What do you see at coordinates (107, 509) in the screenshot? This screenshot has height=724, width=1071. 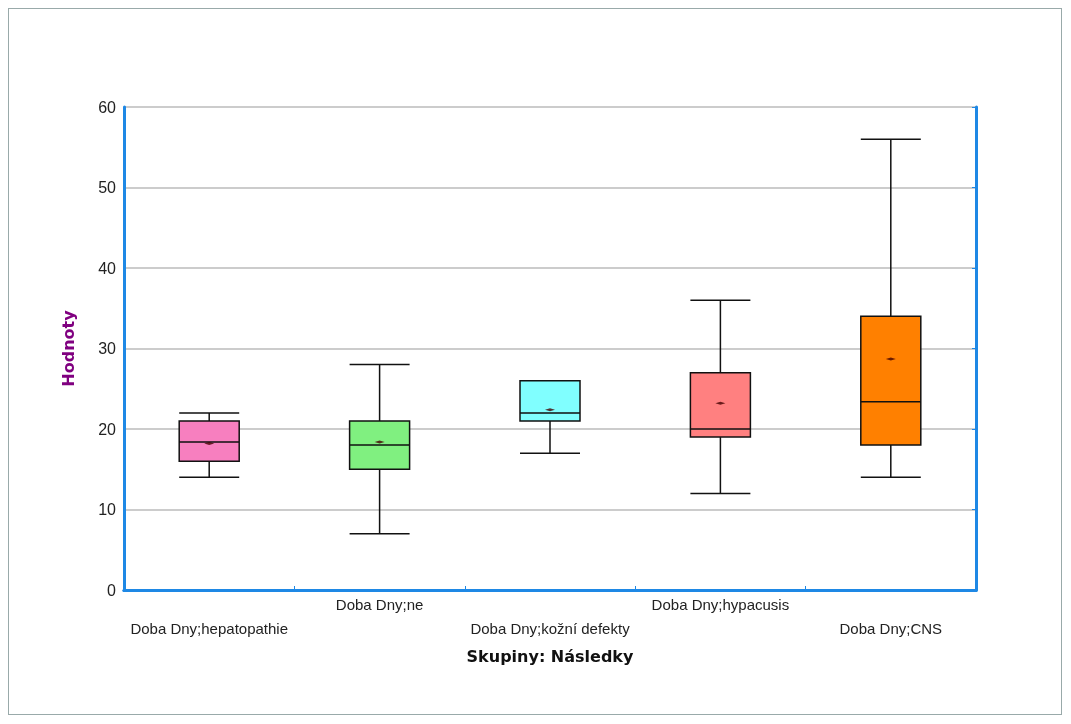 I see `y-tick-label: 10` at bounding box center [107, 509].